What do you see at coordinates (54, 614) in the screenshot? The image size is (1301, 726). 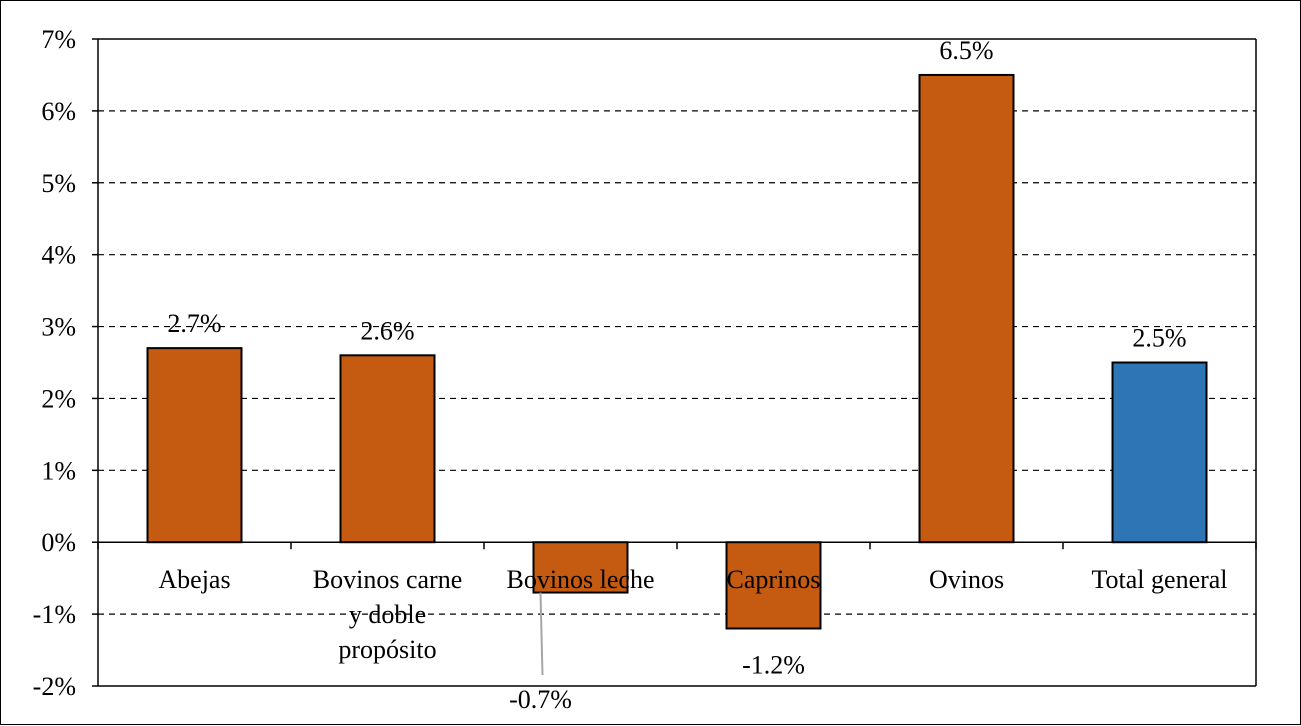 I see `y-tick-label: -1%` at bounding box center [54, 614].